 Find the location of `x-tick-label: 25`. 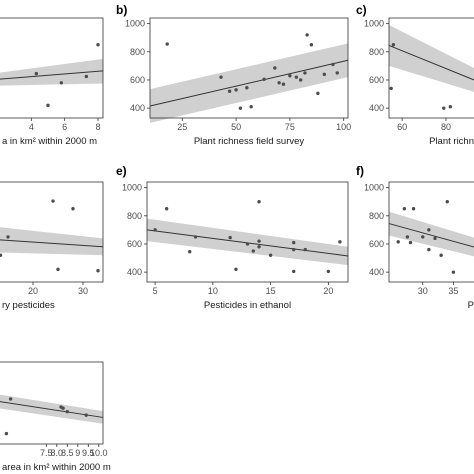

x-tick-label: 25 is located at coordinates (182, 127).